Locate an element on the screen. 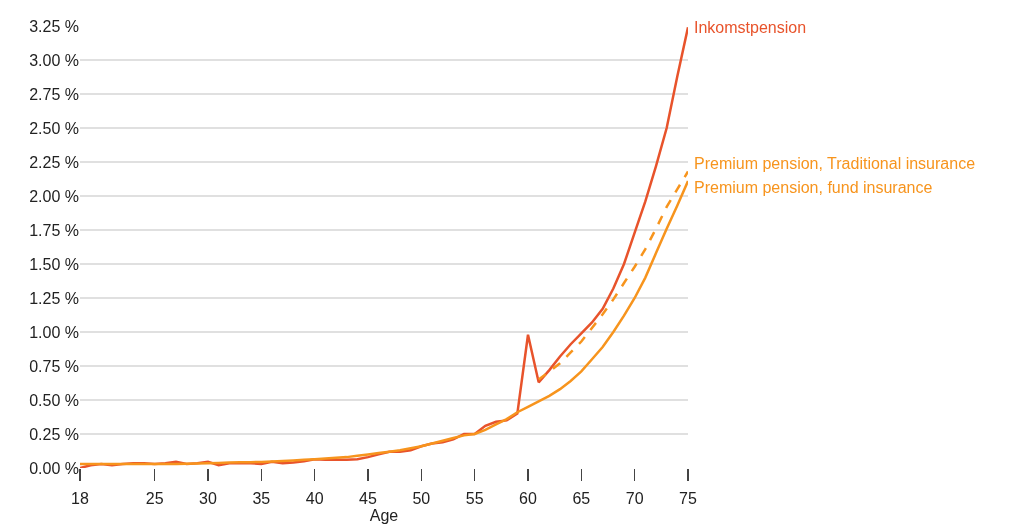  x-tick-label: 75 is located at coordinates (688, 499).